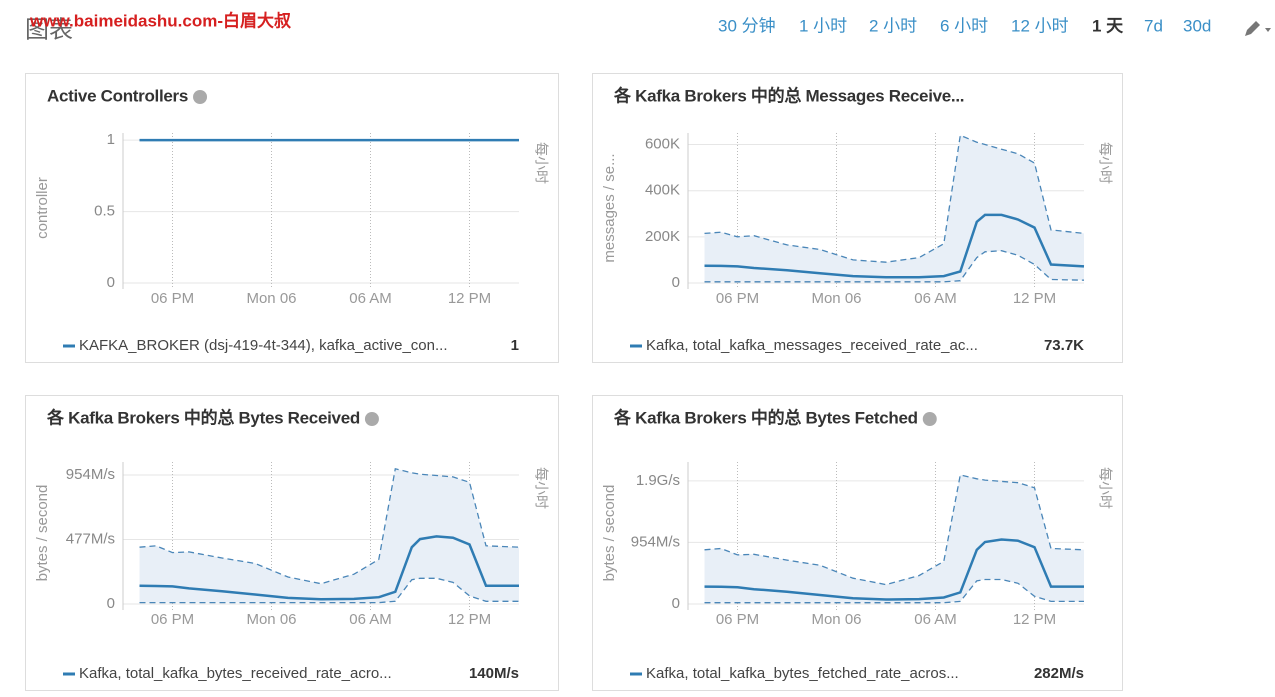  I want to click on time-range-button: 6 小时, so click(964, 25).